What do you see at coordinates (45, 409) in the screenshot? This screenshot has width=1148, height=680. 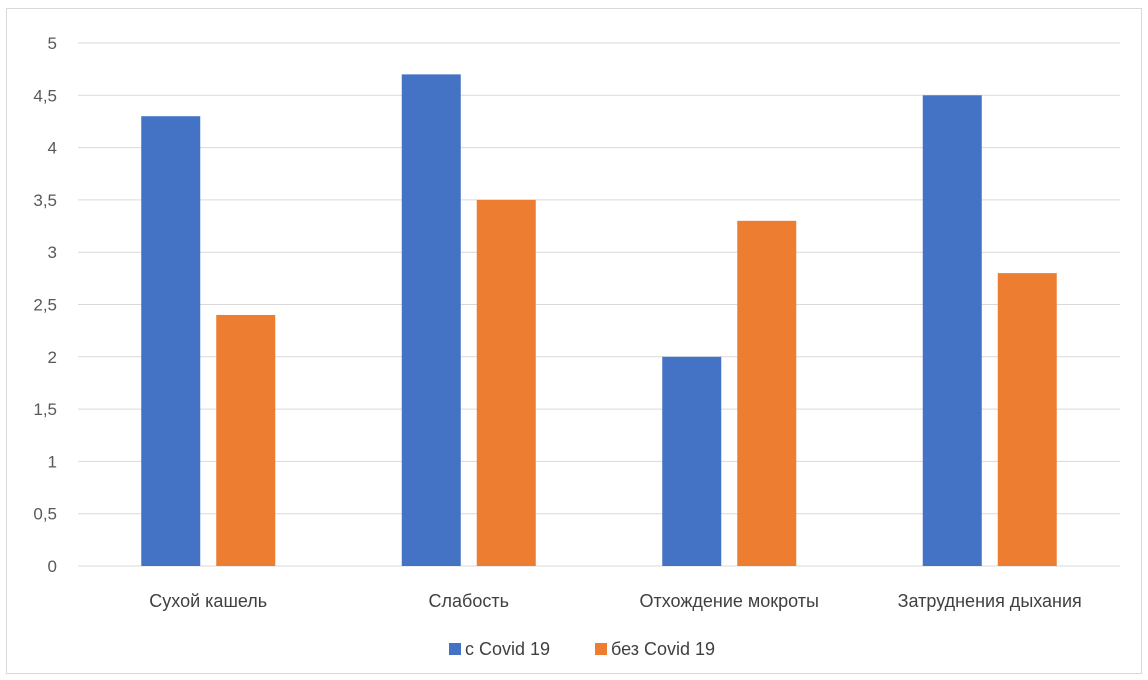 I see `y-tick-label: 1,5` at bounding box center [45, 409].